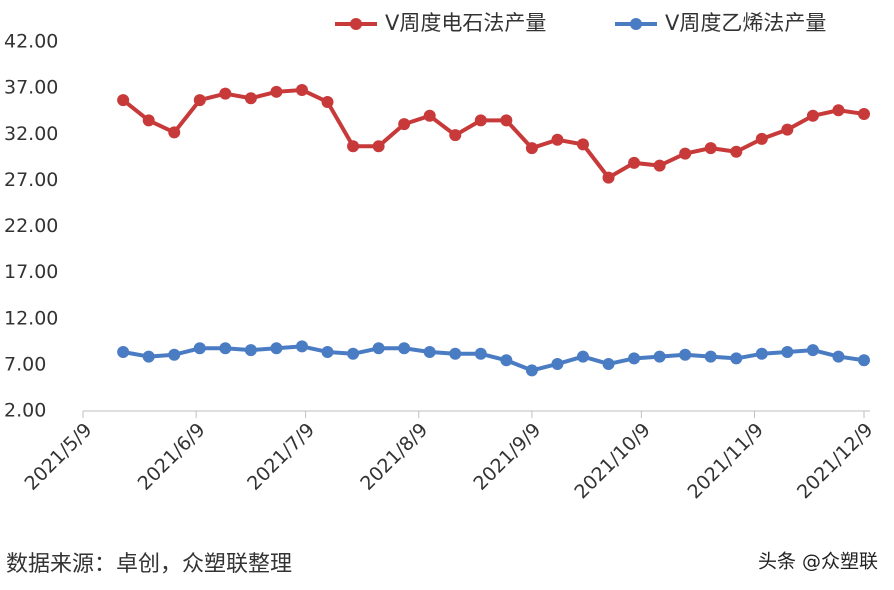  What do you see at coordinates (149, 564) in the screenshot?
I see `source-note: 数据来源：卓创，众塑联整理` at bounding box center [149, 564].